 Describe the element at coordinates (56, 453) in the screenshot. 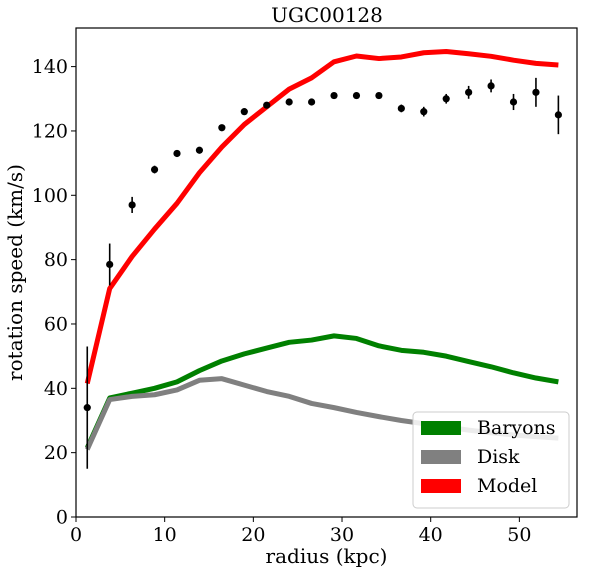

I see `y-tick-label: 20` at that location.